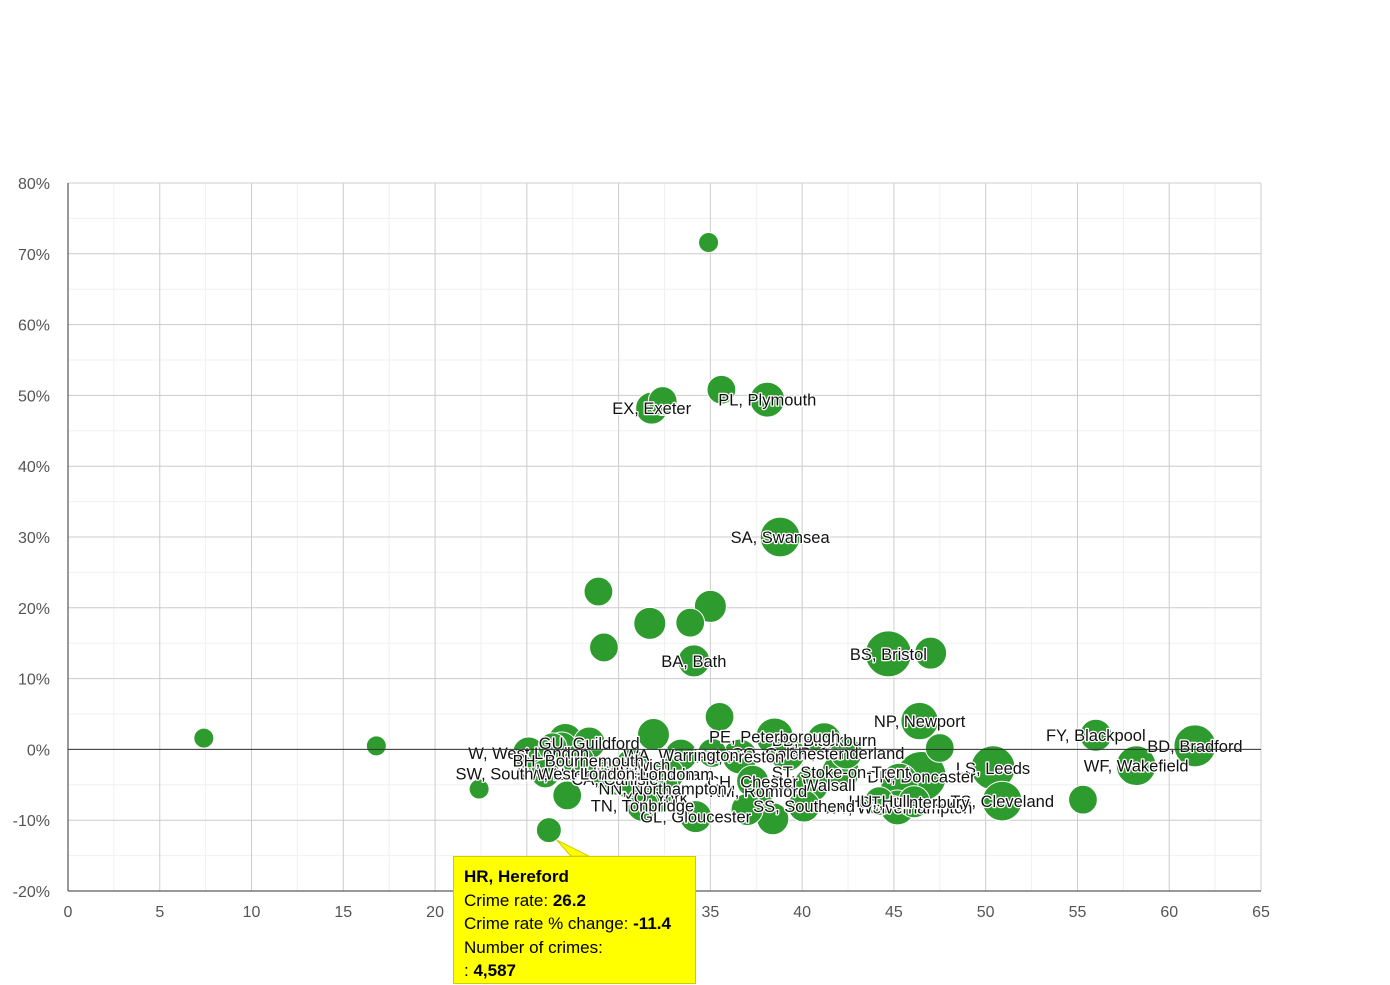 The image size is (1390, 985). I want to click on bubble-label: WA, Warrington, so click(680, 756).